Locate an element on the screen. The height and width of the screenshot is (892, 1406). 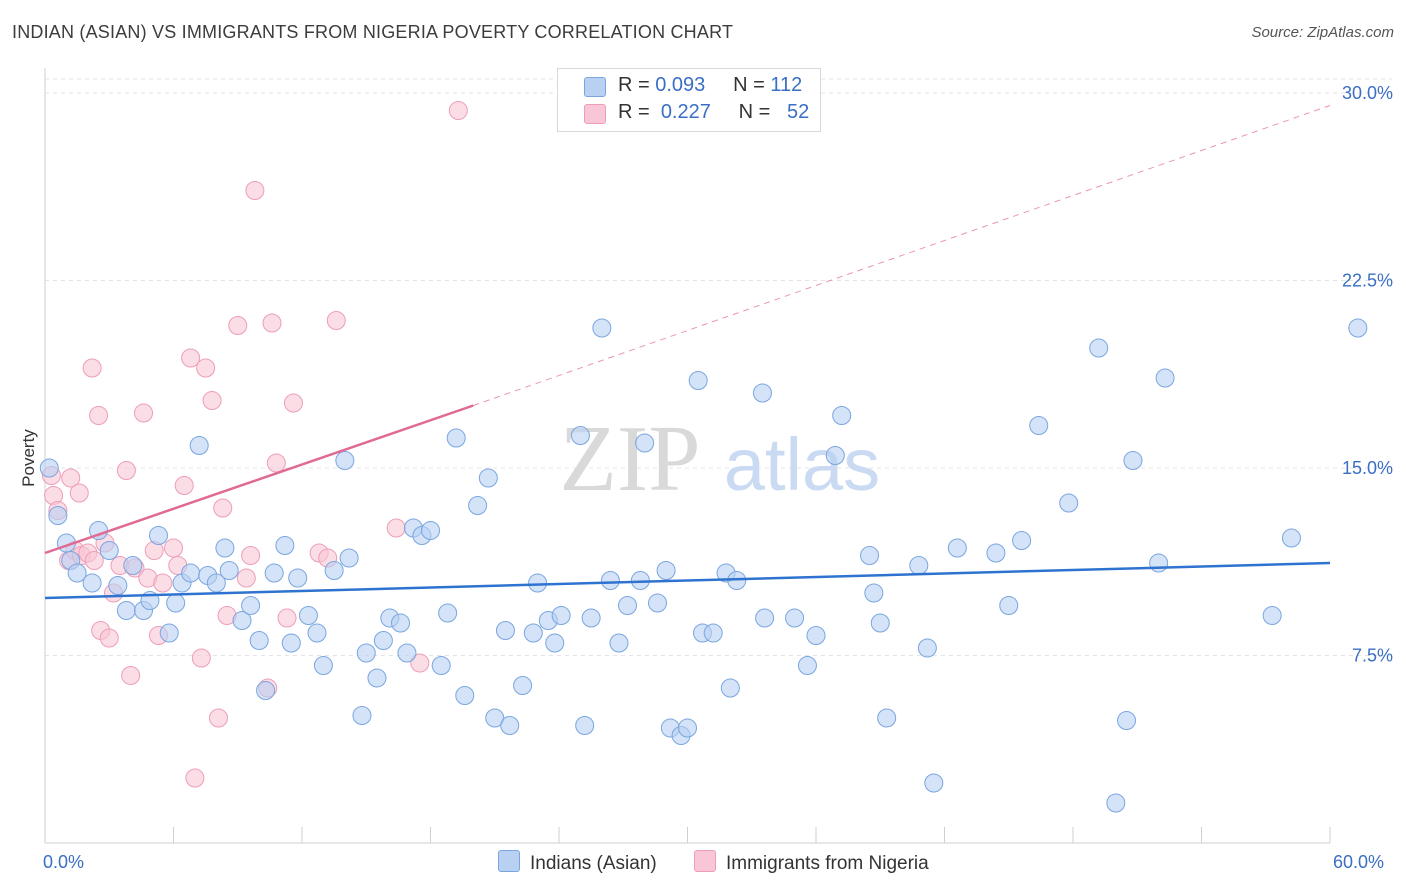
bottom-legend-indians: Indians (Asian) is located at coordinates (577, 862).